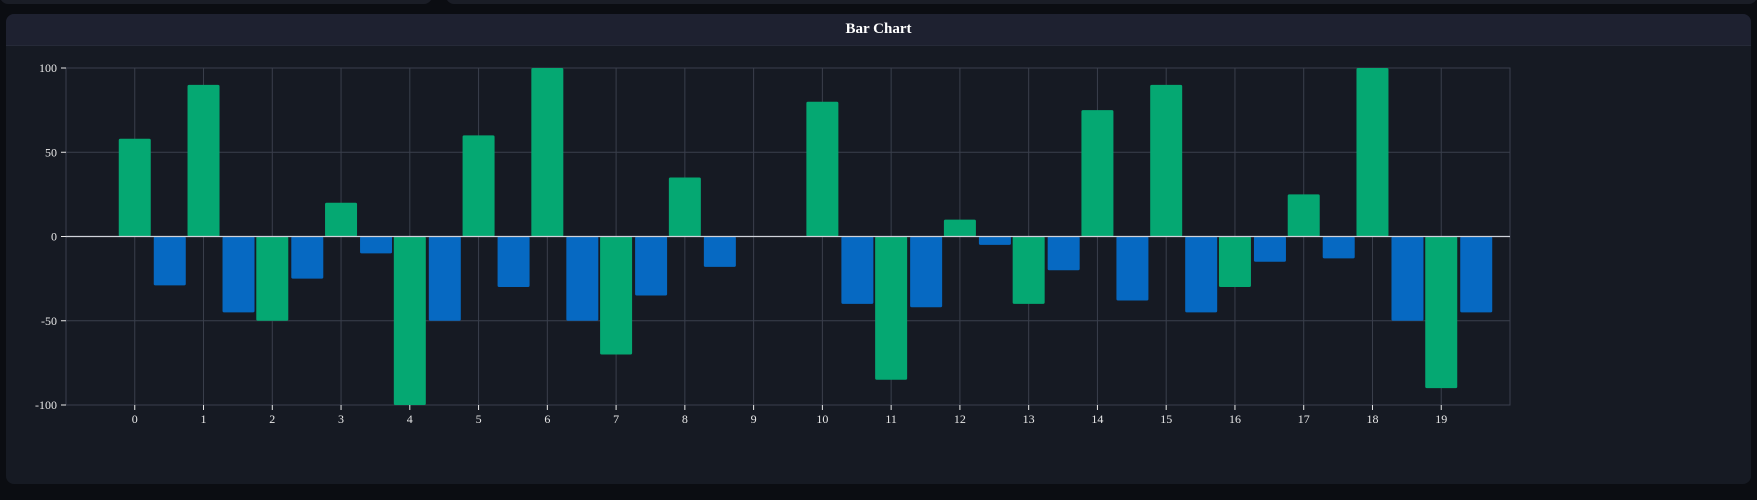  What do you see at coordinates (49, 321) in the screenshot?
I see `y-tick-label: -50` at bounding box center [49, 321].